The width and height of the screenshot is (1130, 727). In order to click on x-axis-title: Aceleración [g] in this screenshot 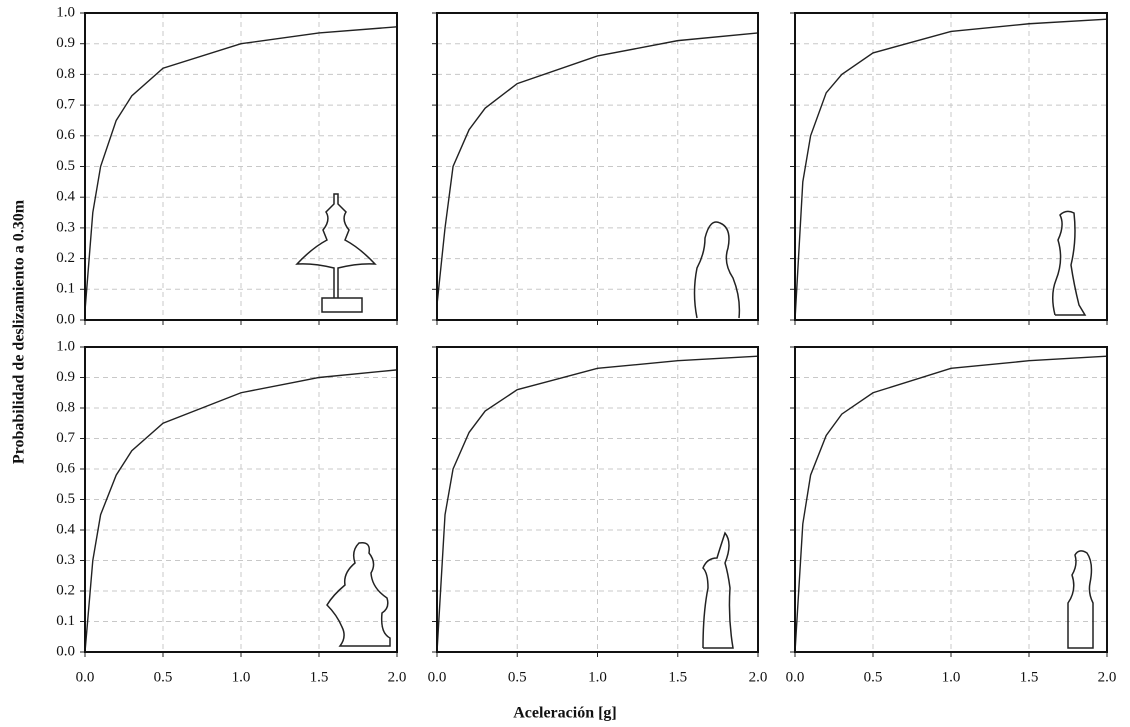, I will do `click(565, 713)`.